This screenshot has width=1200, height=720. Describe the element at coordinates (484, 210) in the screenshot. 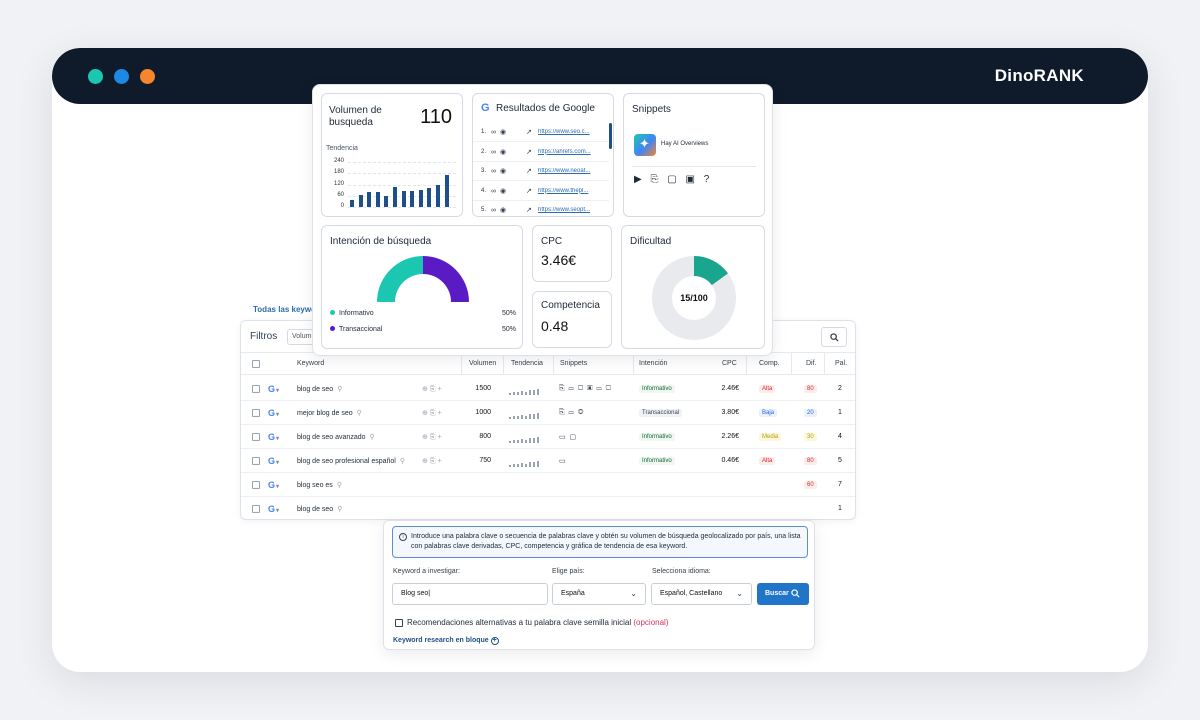

I see `result-position: 5.` at that location.